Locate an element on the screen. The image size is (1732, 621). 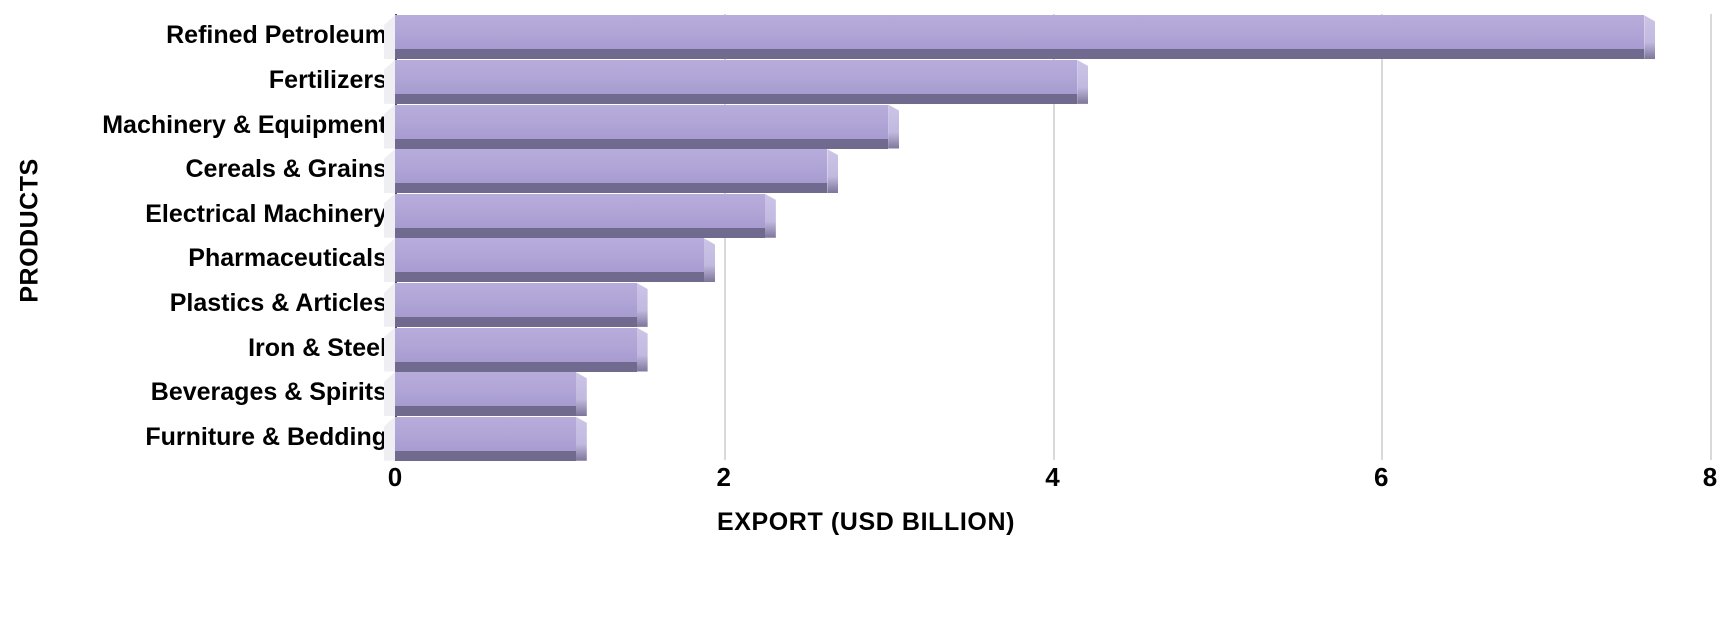
x-axis-ticks: 0 2 4 6 8 is located at coordinates (1060, 482).